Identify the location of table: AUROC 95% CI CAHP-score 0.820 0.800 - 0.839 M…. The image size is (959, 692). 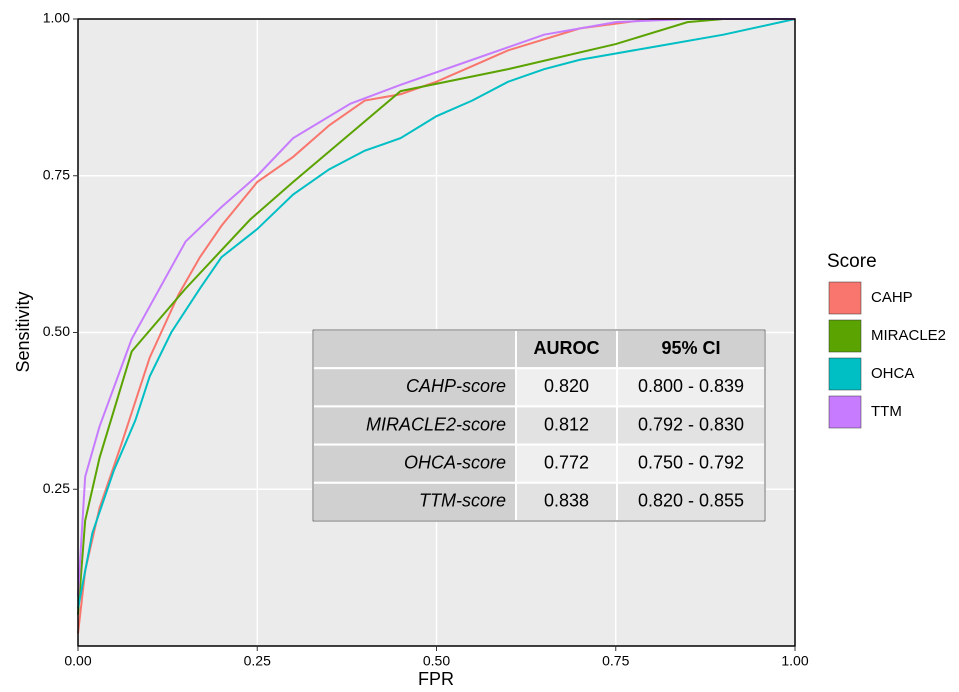
(539, 425).